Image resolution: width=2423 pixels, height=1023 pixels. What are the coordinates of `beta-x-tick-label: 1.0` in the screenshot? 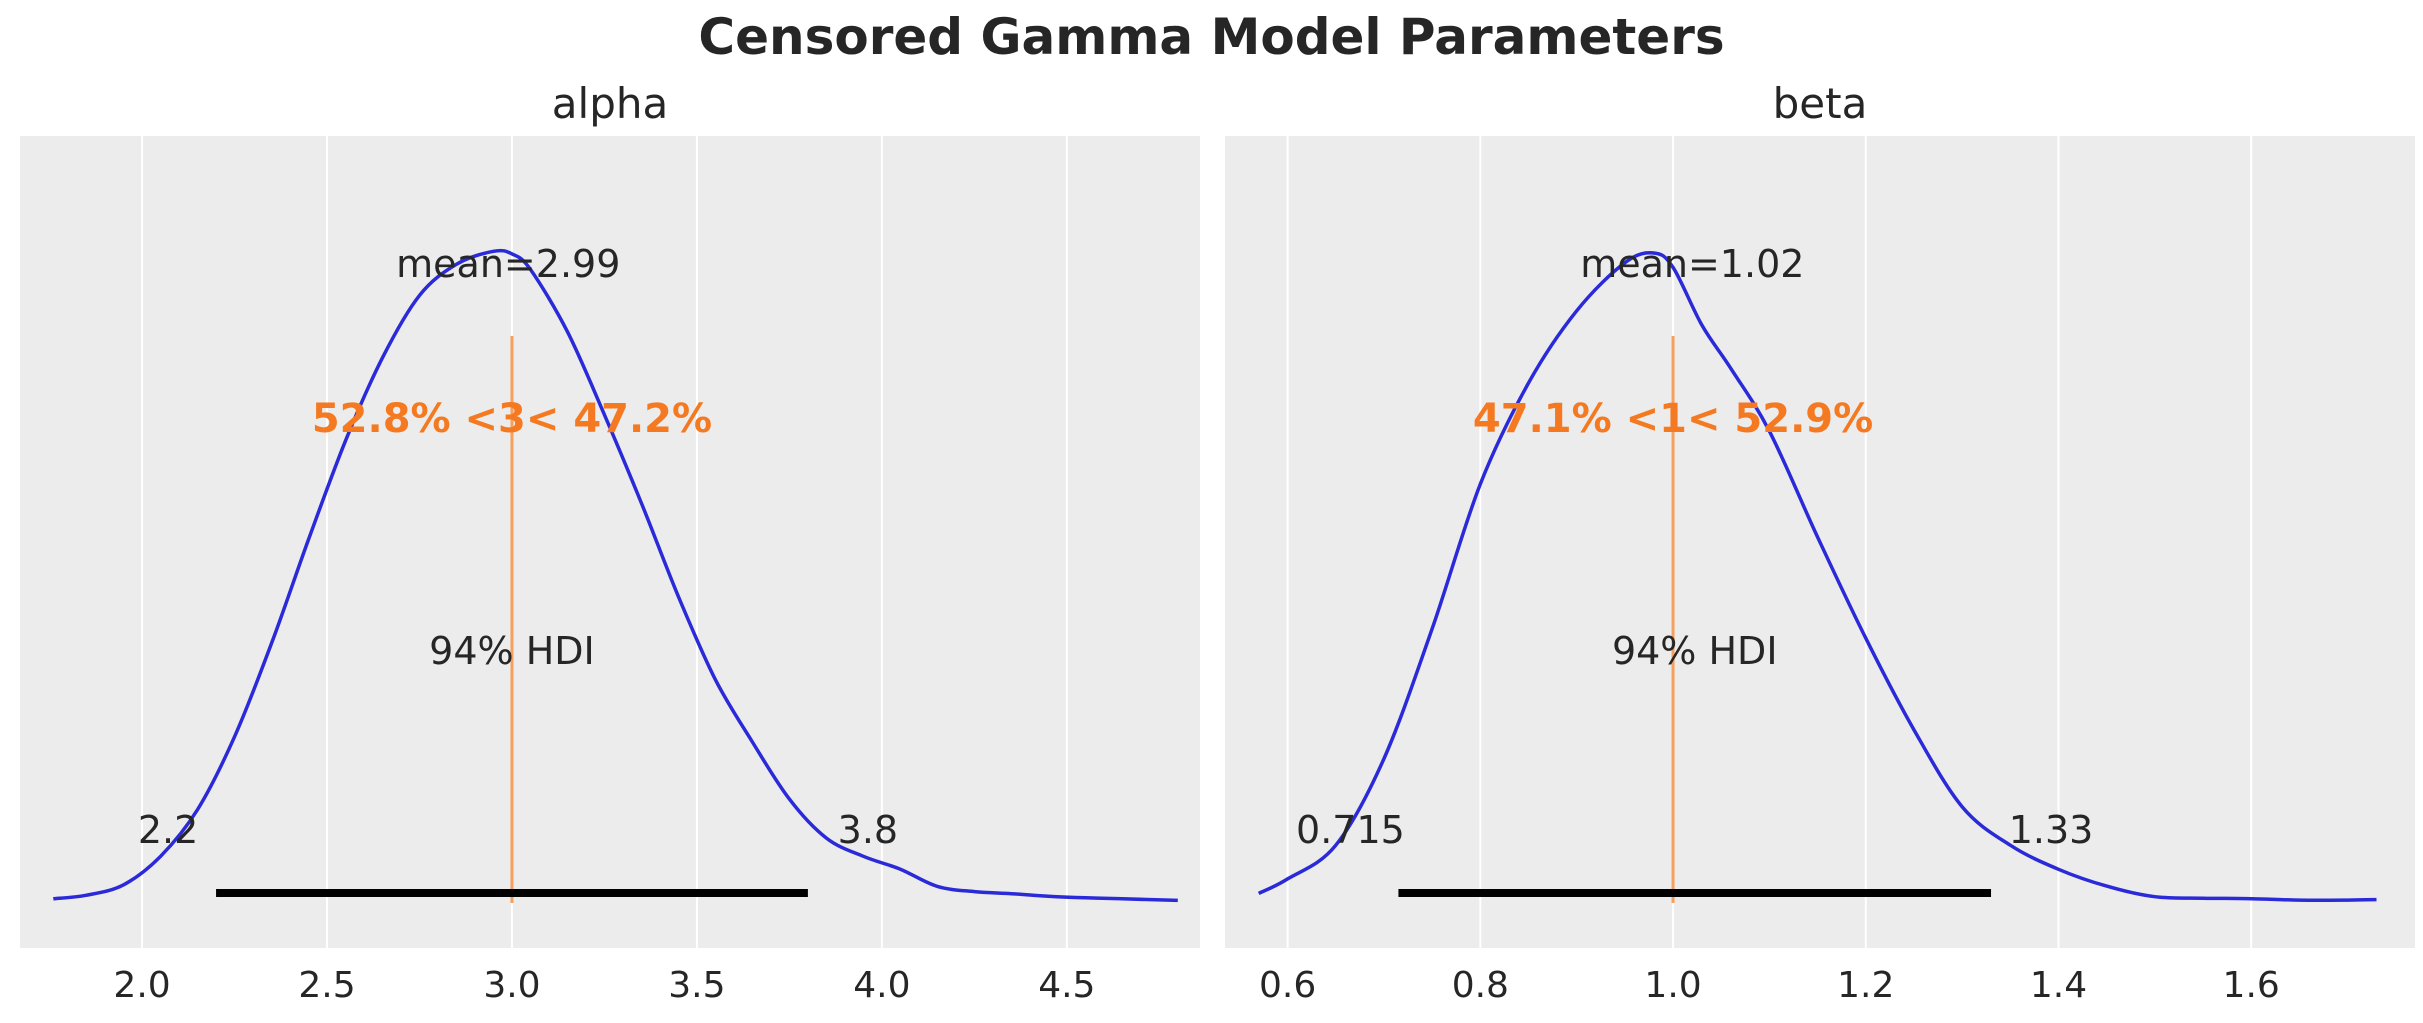 It's located at (1672, 985).